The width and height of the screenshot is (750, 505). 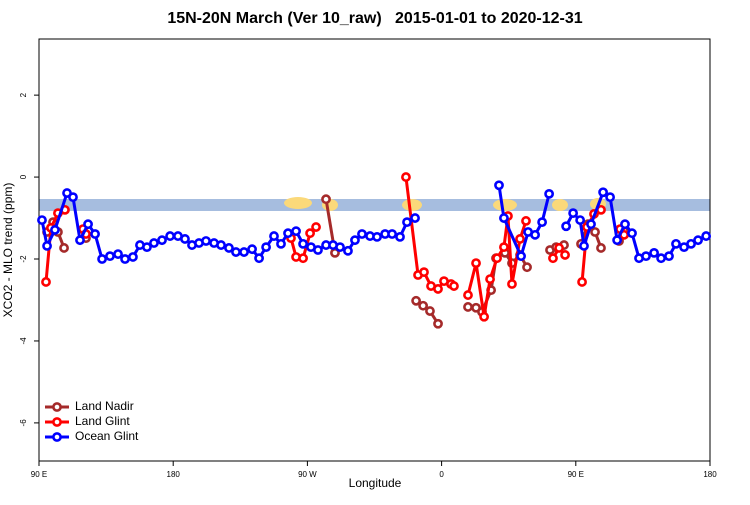 What do you see at coordinates (23, 423) in the screenshot?
I see `y-tick-label: -6` at bounding box center [23, 423].